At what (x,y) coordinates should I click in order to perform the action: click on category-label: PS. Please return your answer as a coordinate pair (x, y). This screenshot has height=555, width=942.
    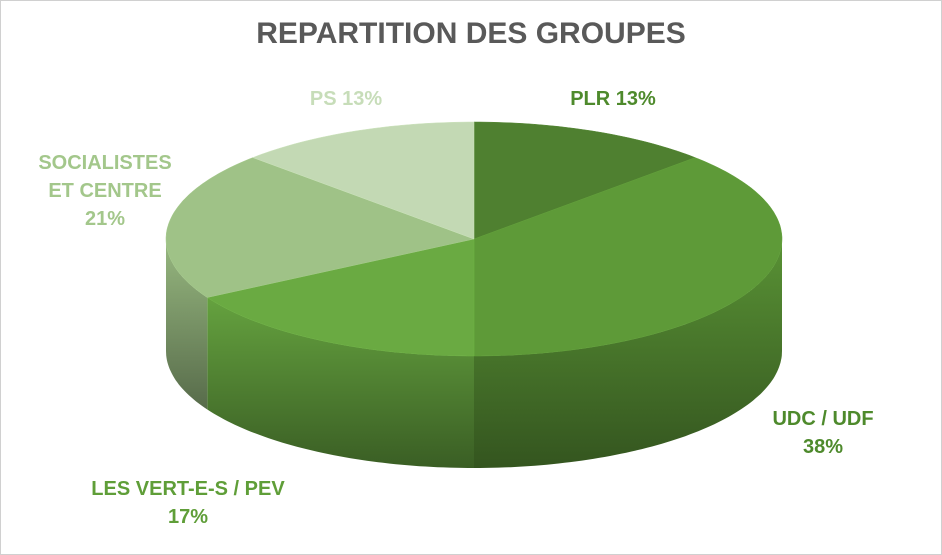
    Looking at the image, I should click on (323, 99).